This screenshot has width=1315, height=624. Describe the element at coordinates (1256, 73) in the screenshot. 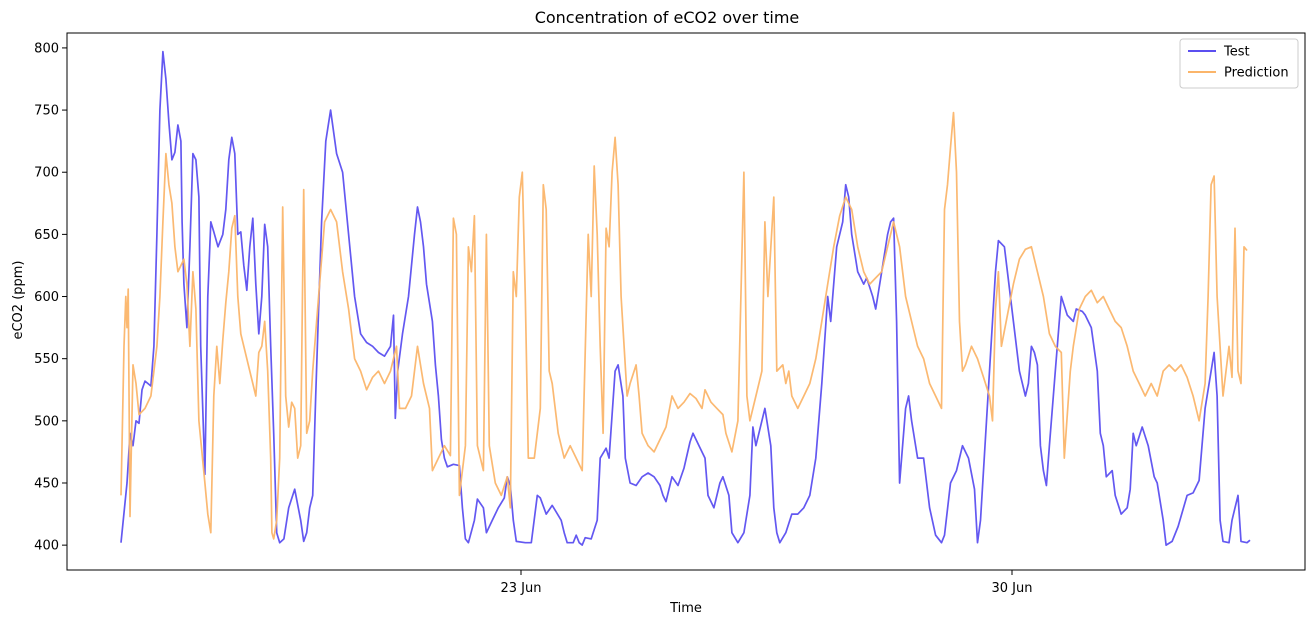

I see `legend-label-prediction: Prediction` at that location.